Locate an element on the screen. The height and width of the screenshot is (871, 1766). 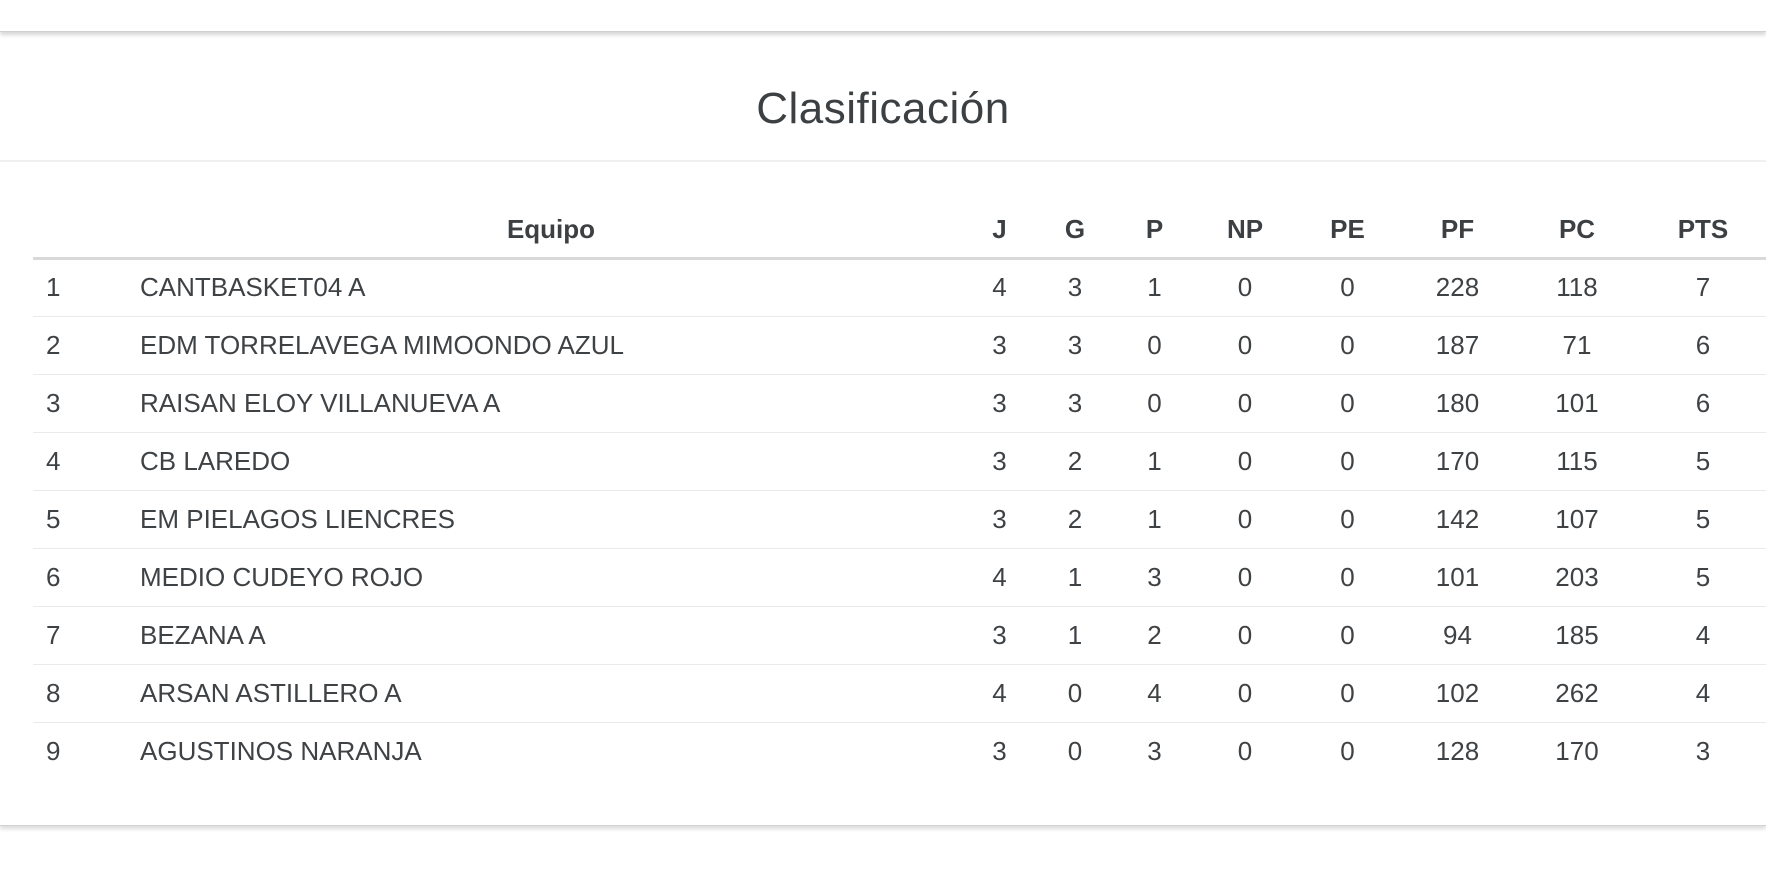
cell-pc: 170 is located at coordinates (1577, 750).